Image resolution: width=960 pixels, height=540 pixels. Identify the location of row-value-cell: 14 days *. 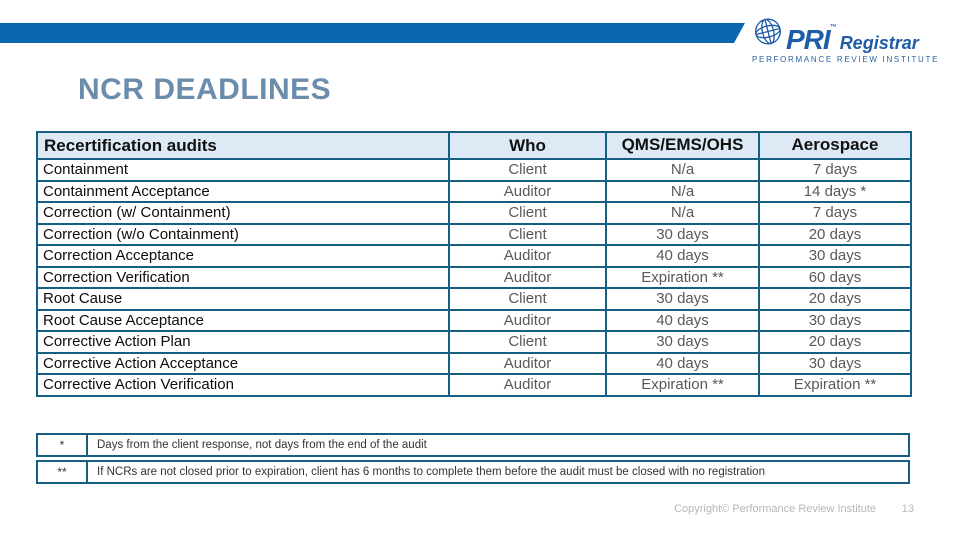
(835, 191).